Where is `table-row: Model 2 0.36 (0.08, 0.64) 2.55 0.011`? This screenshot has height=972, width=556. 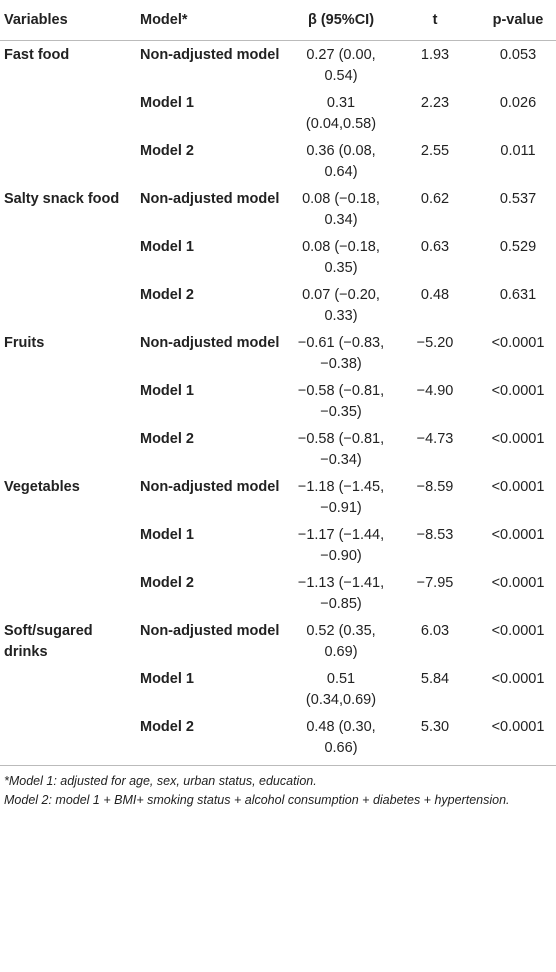 table-row: Model 2 0.36 (0.08, 0.64) 2.55 0.011 is located at coordinates (278, 161).